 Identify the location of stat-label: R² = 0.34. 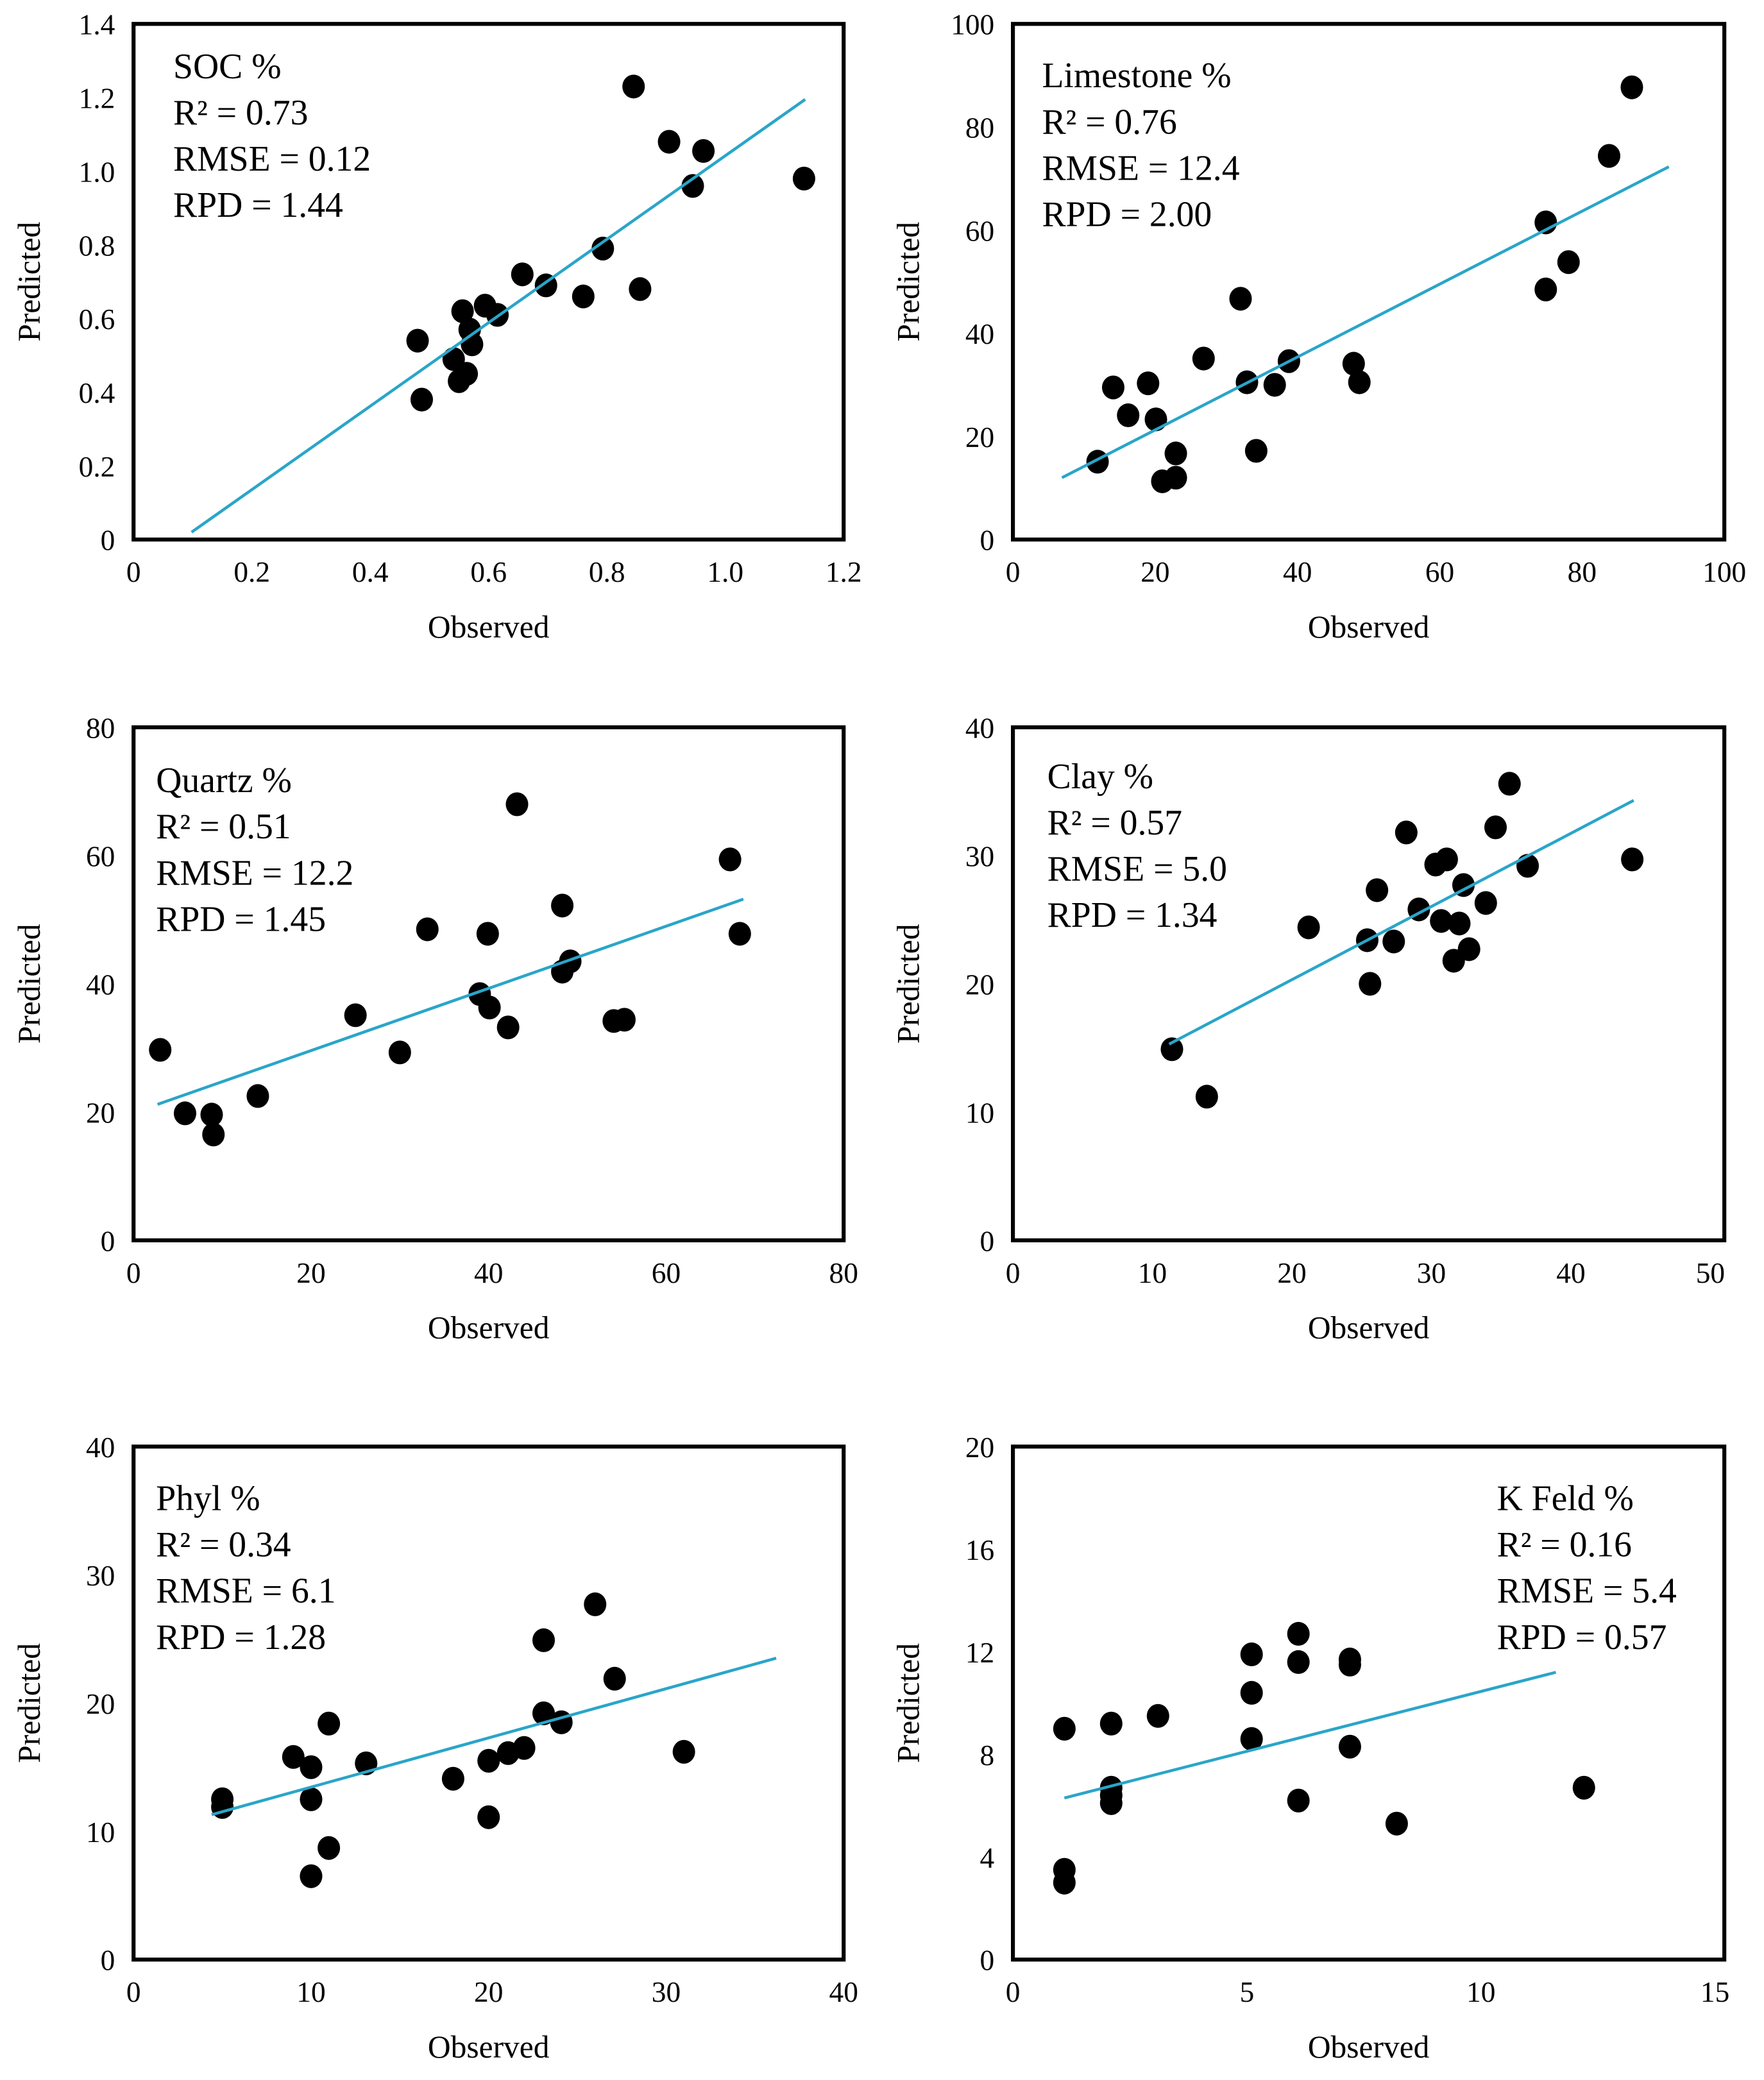
(223, 1545).